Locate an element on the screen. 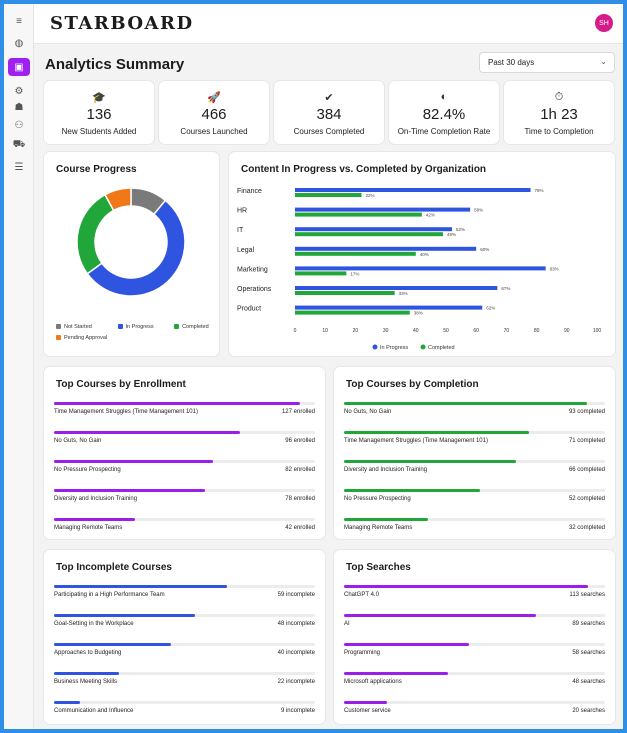  stat-value: 82.4% is located at coordinates (444, 114).